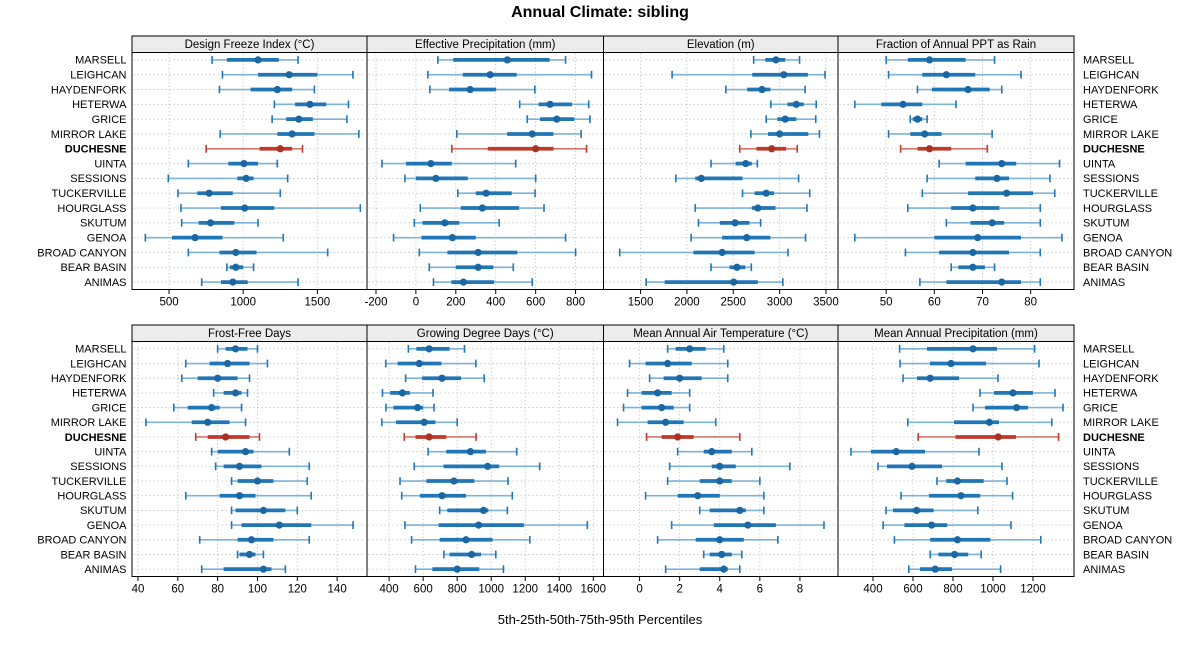  I want to click on site-label-left: MIRROR LAKE, so click(89, 135).